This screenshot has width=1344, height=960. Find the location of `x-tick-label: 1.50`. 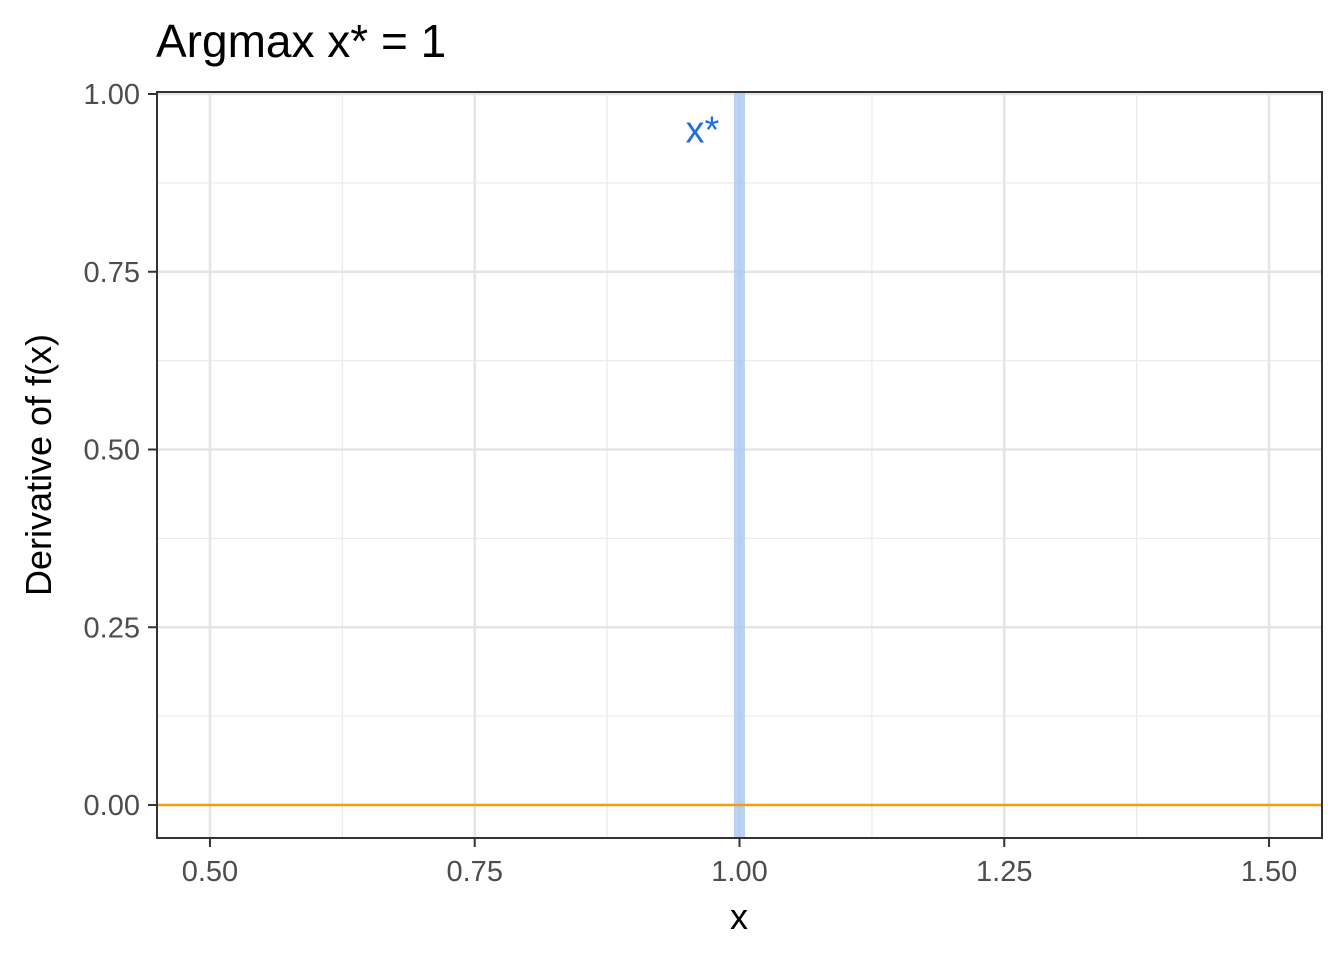

x-tick-label: 1.50 is located at coordinates (1269, 872).